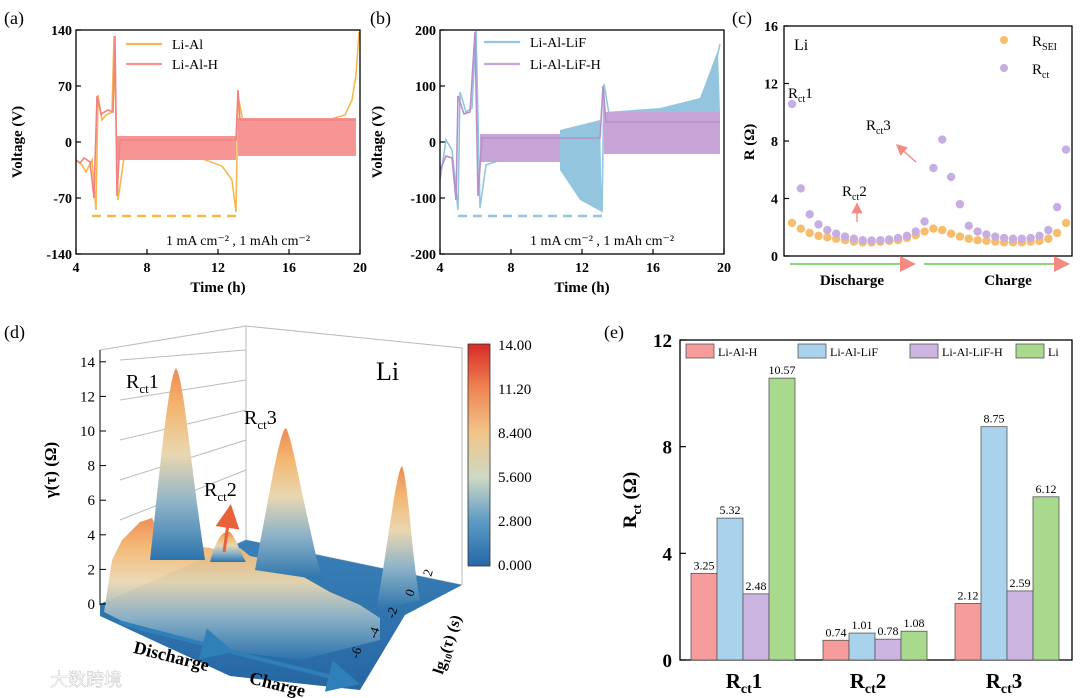 The height and width of the screenshot is (698, 1080). What do you see at coordinates (297, 137) in the screenshot?
I see `band-li-al-h-charge` at bounding box center [297, 137].